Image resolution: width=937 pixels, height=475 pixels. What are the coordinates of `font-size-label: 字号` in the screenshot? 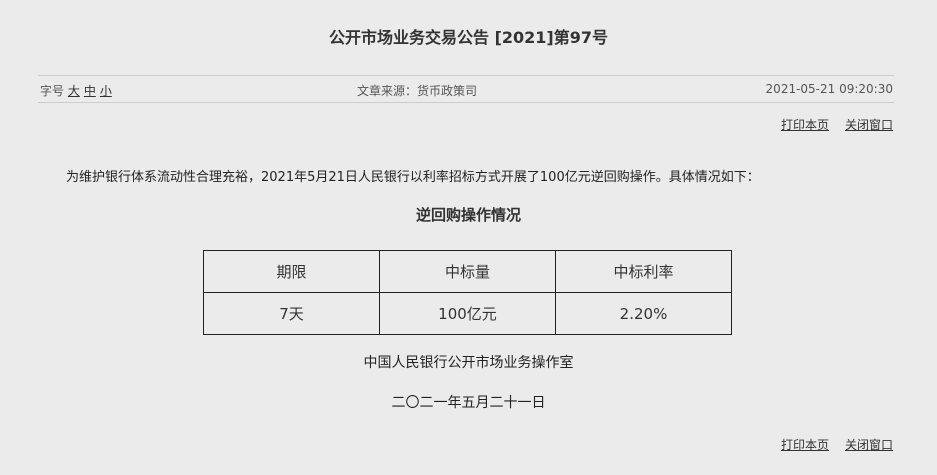 It's located at (52, 91).